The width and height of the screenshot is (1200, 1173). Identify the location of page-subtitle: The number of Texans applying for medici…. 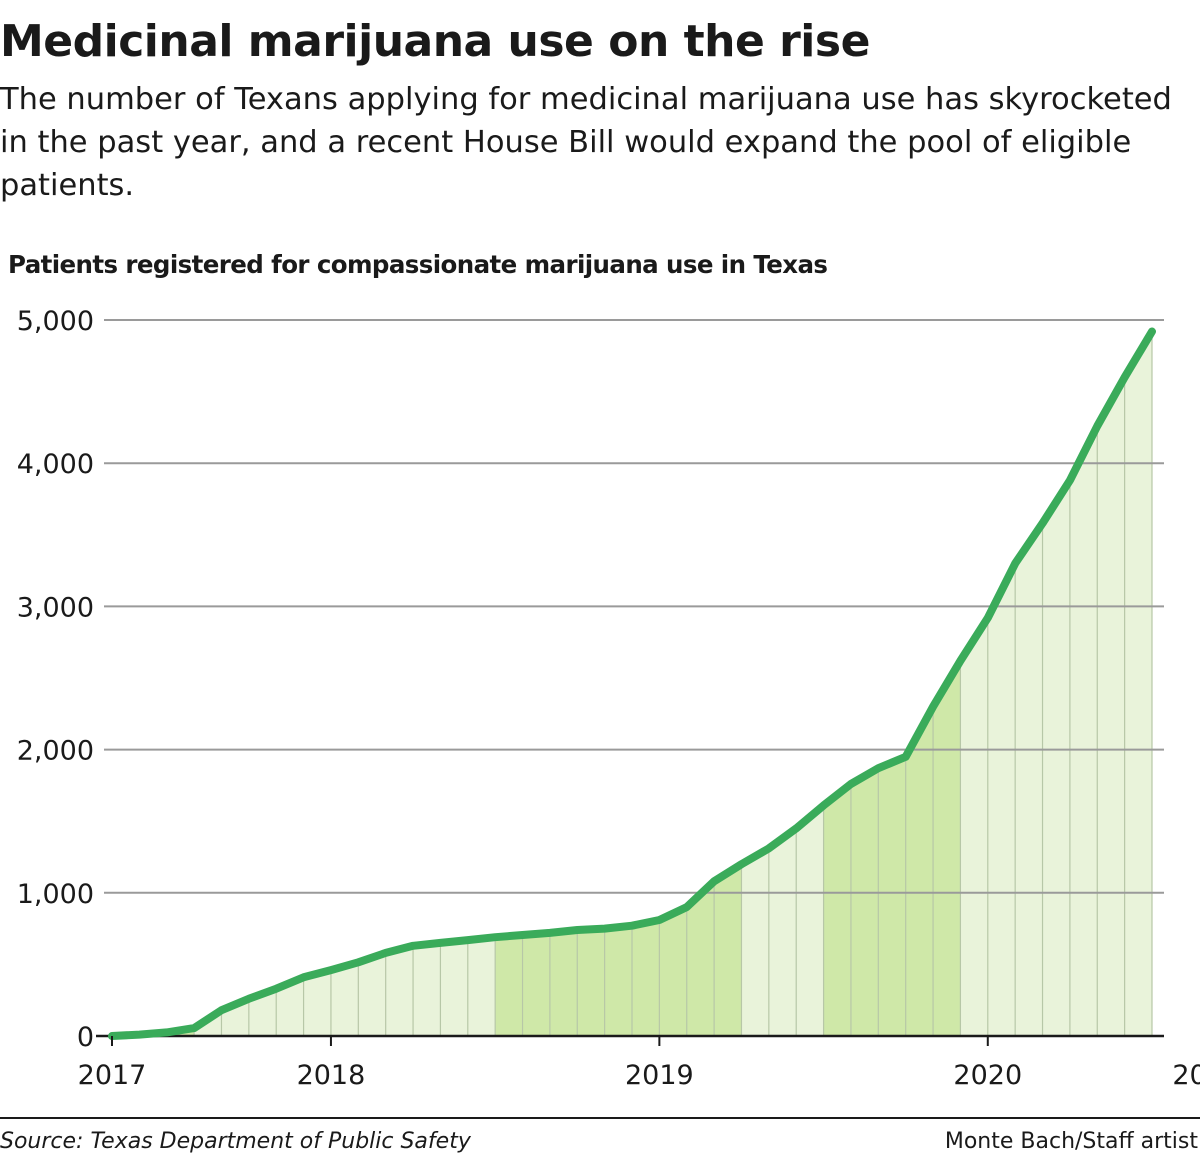
(586, 142).